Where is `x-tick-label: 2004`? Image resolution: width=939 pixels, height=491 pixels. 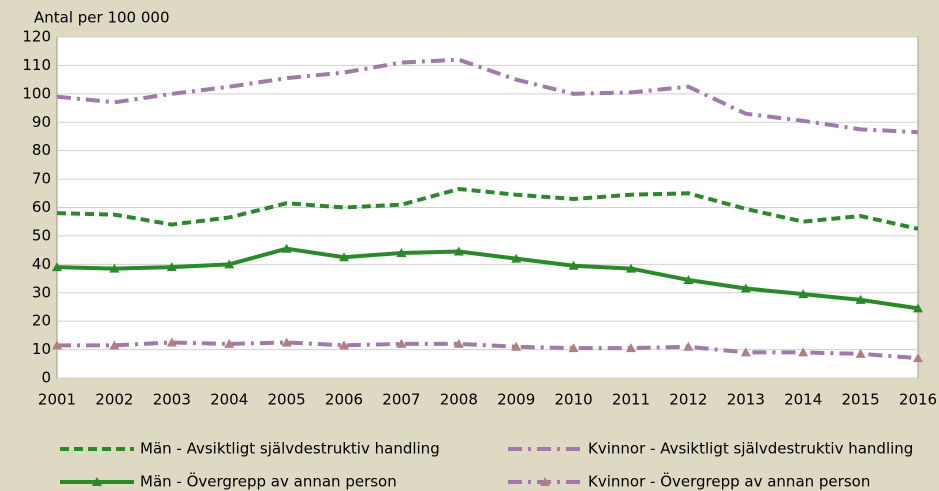 x-tick-label: 2004 is located at coordinates (229, 400).